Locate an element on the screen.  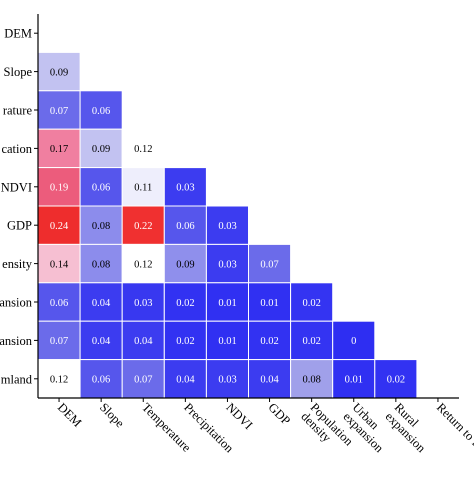
row-tick-label: rature is located at coordinates (18, 111).